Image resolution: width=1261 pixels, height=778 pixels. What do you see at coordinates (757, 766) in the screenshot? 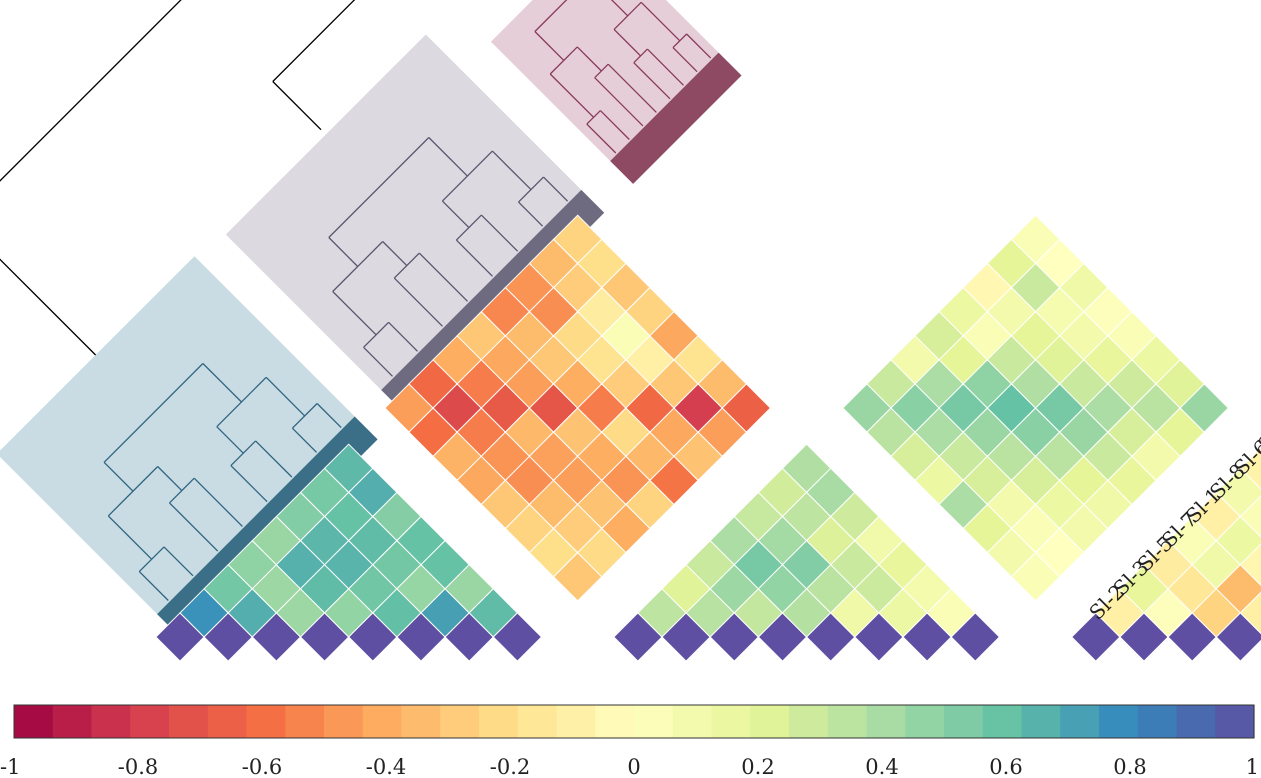
I see `colorbar-tick-label: 0.2` at bounding box center [757, 766].